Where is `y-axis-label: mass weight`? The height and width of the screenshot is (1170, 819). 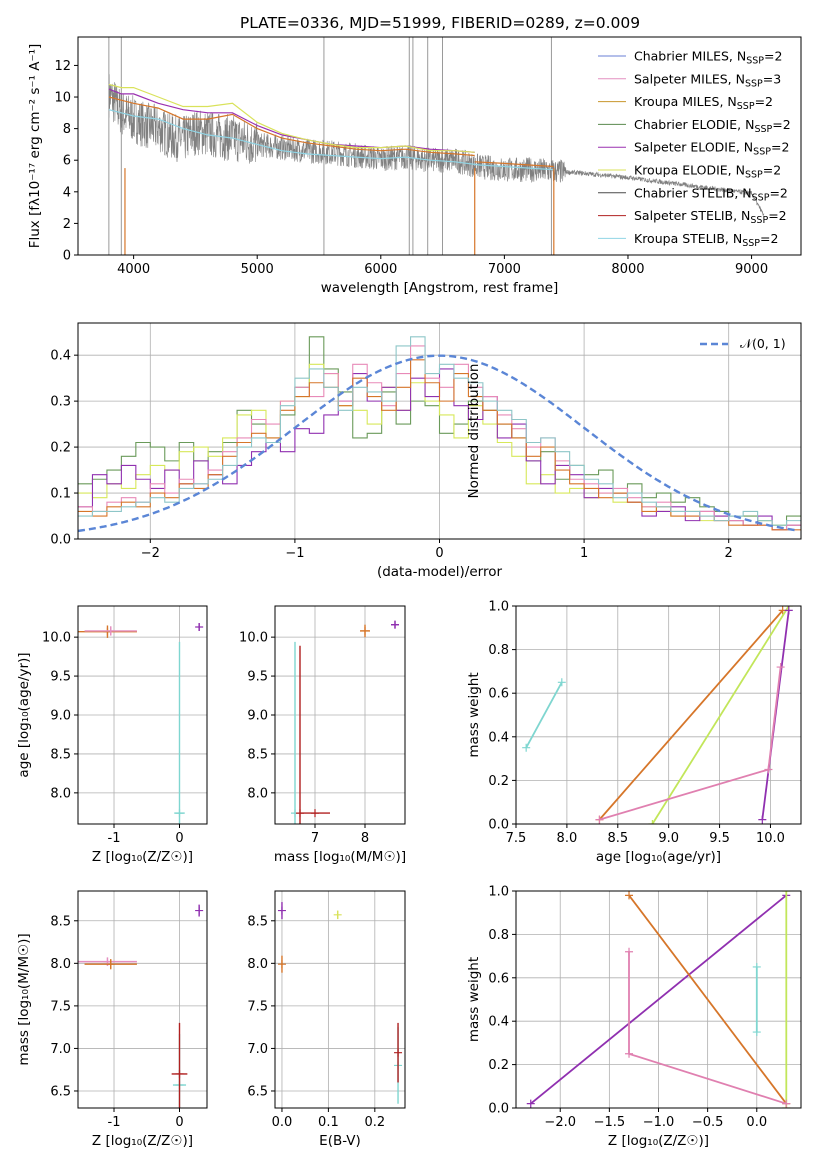 y-axis-label: mass weight is located at coordinates (474, 999).